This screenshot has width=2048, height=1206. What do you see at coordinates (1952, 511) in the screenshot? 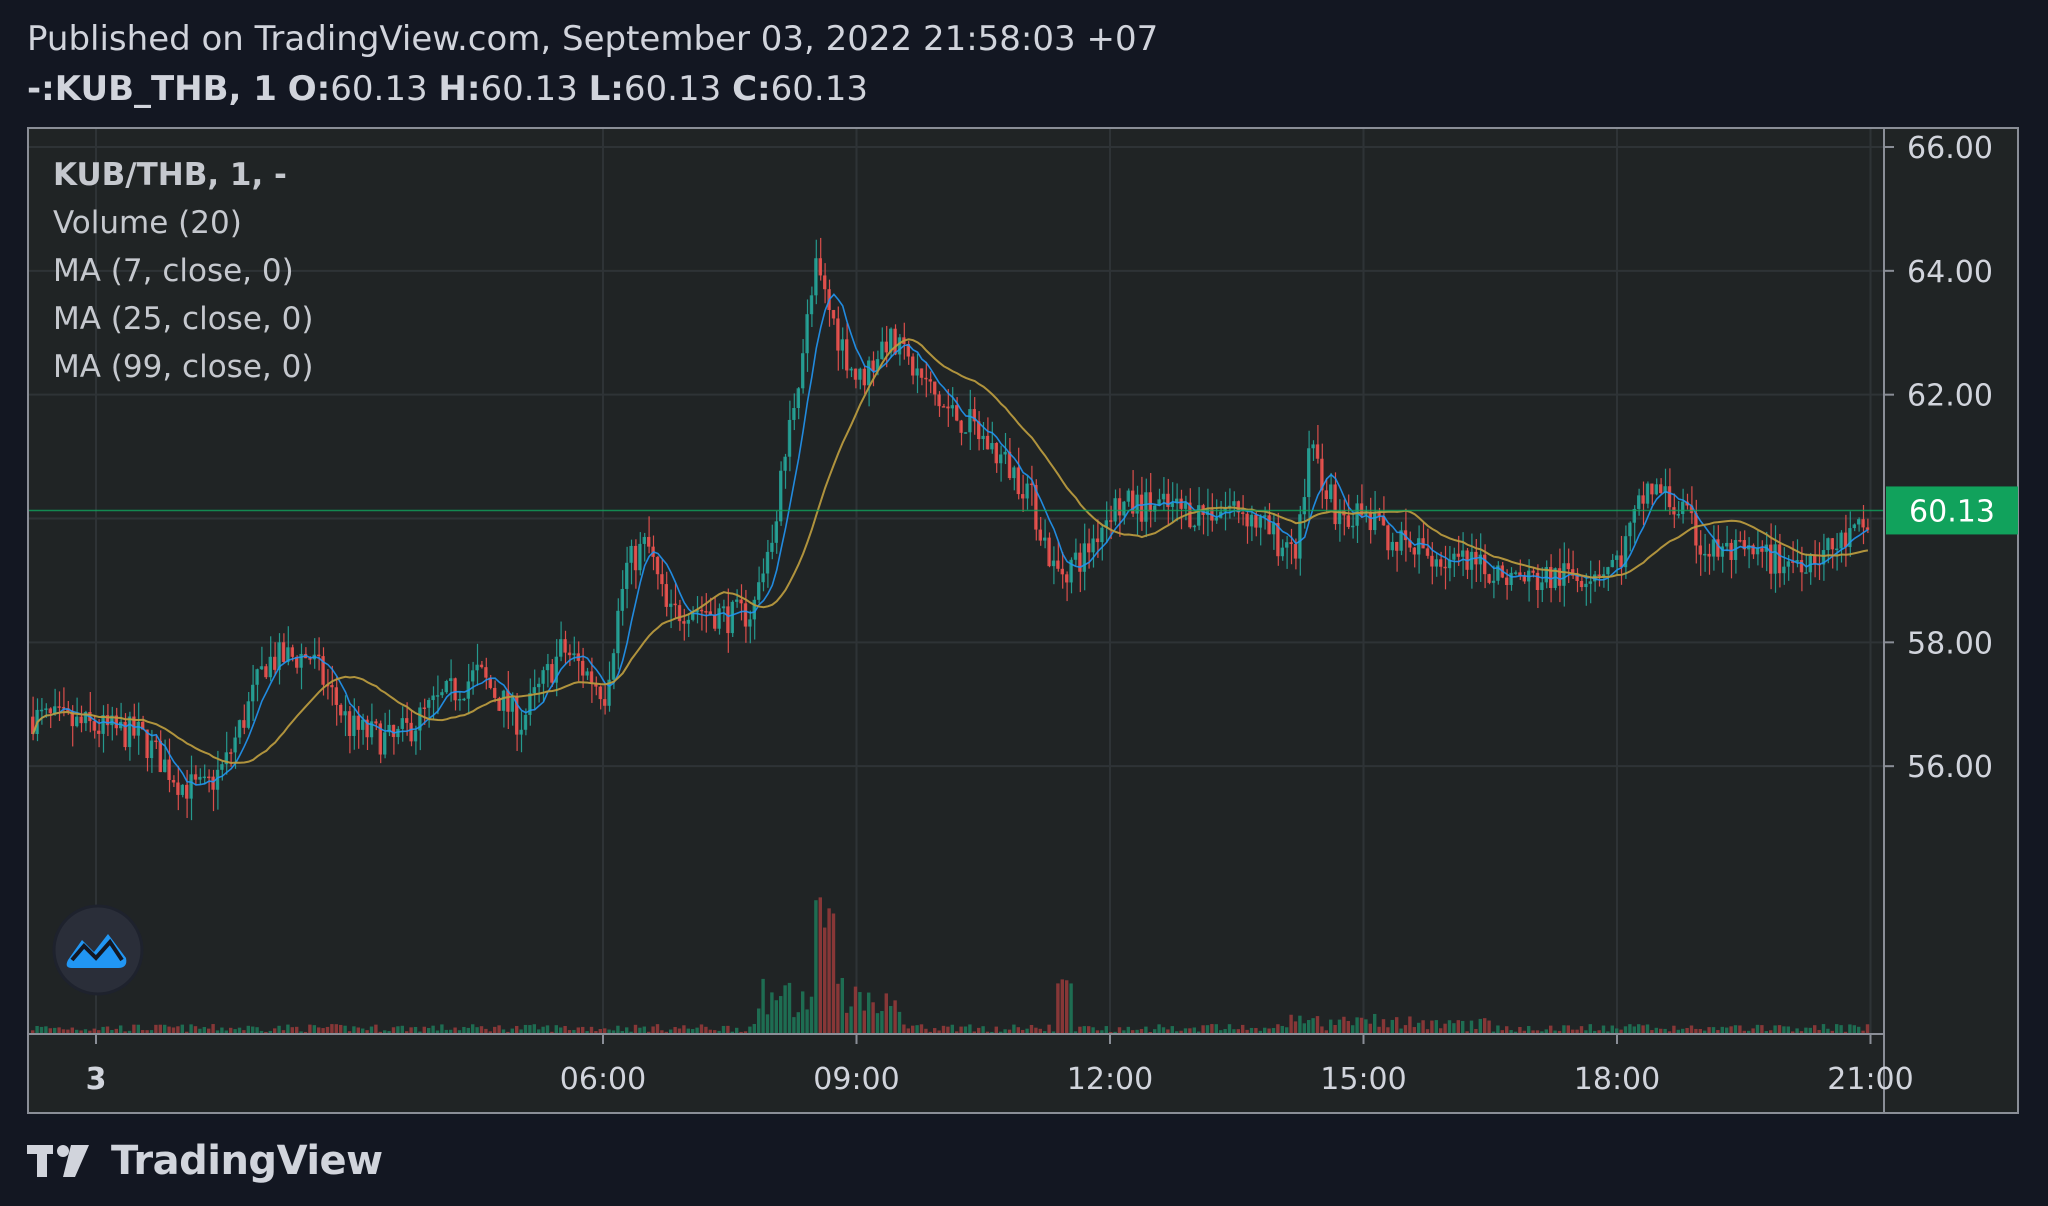
I see `last-price-value: 60.13` at bounding box center [1952, 511].